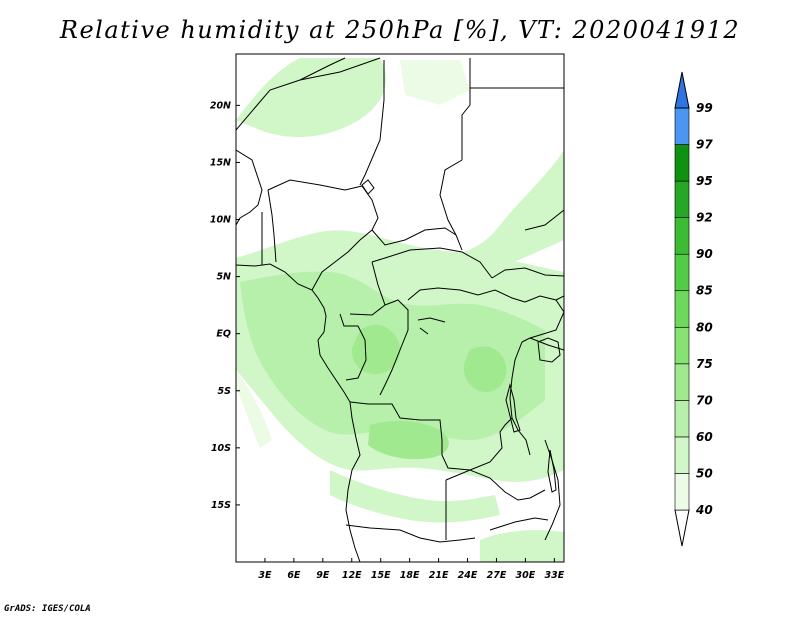 The image size is (800, 618). I want to click on lon-tick-label: 3E, so click(265, 575).